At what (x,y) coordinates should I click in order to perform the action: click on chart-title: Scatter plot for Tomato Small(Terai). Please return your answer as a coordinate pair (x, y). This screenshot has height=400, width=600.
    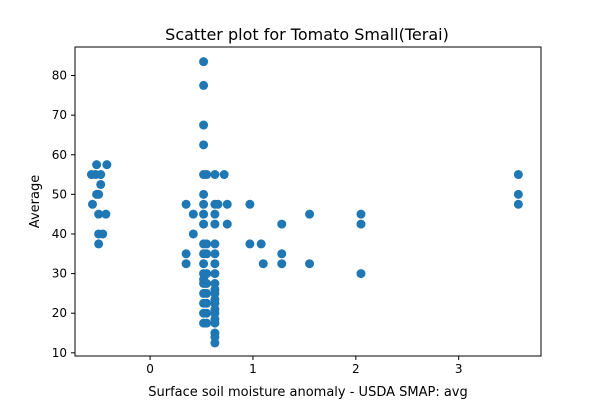
    Looking at the image, I should click on (307, 34).